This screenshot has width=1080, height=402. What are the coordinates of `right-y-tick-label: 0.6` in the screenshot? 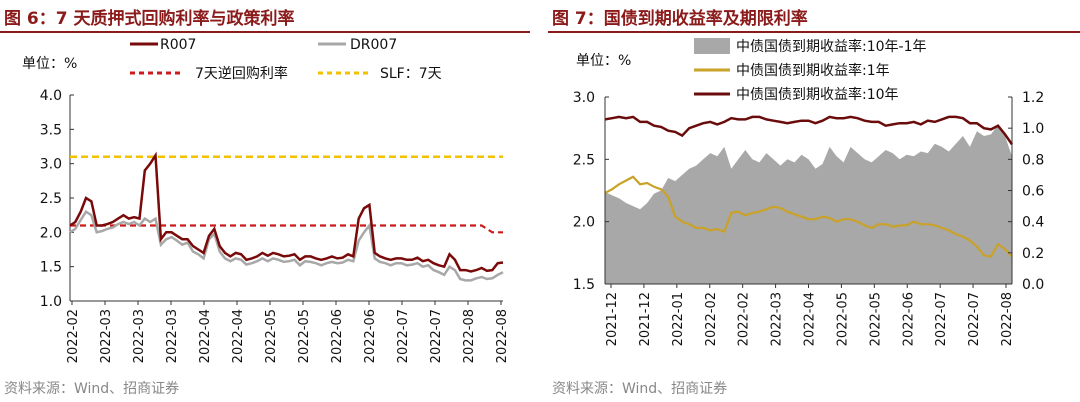 It's located at (1033, 192).